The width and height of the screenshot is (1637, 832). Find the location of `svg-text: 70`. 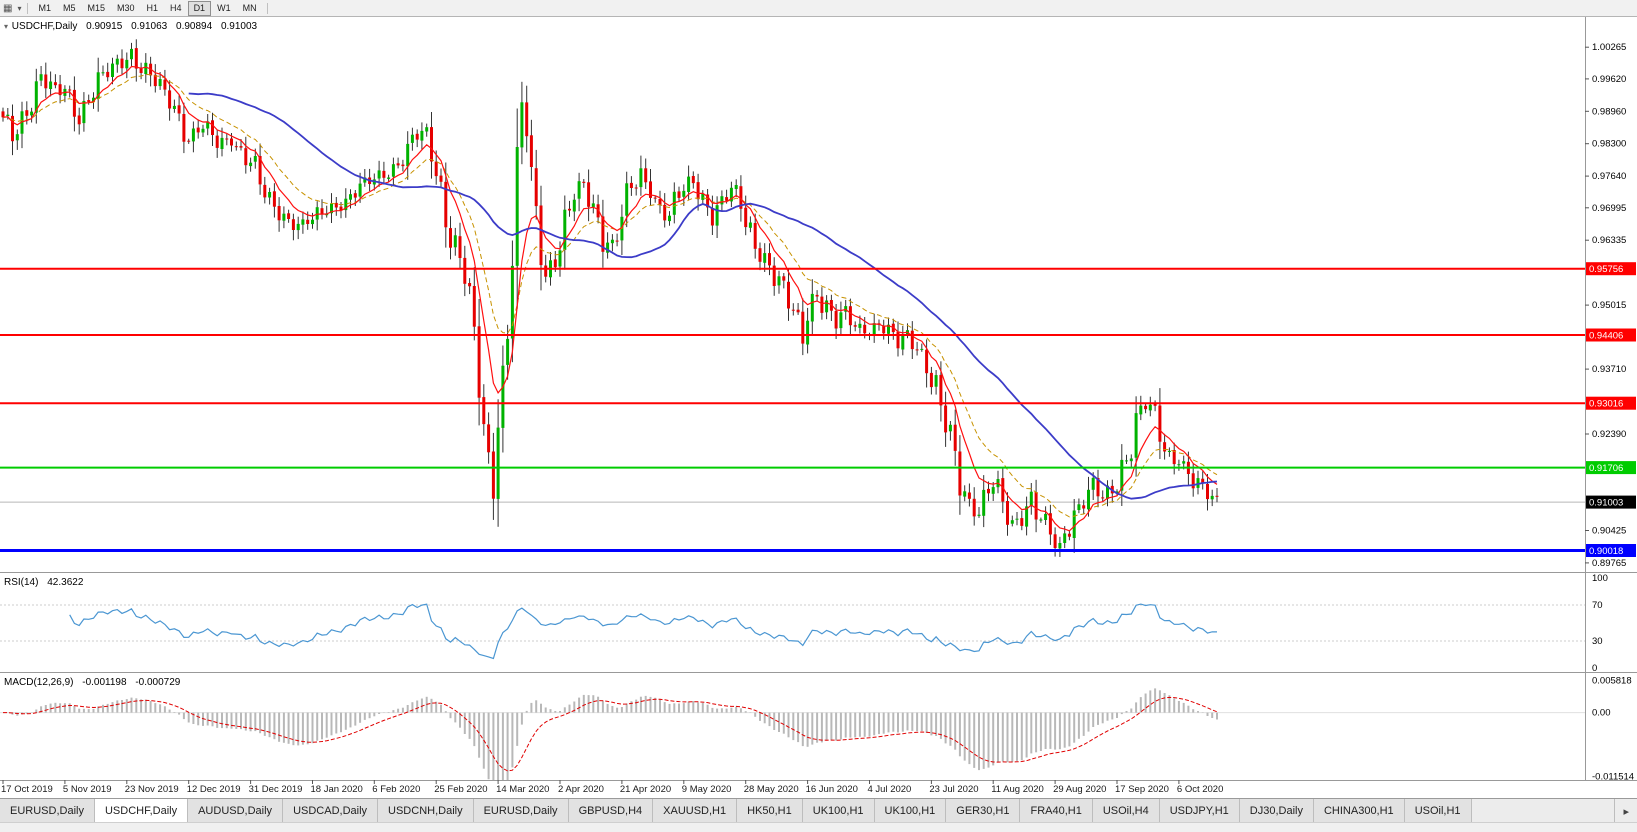

svg-text: 70 is located at coordinates (1597, 605).